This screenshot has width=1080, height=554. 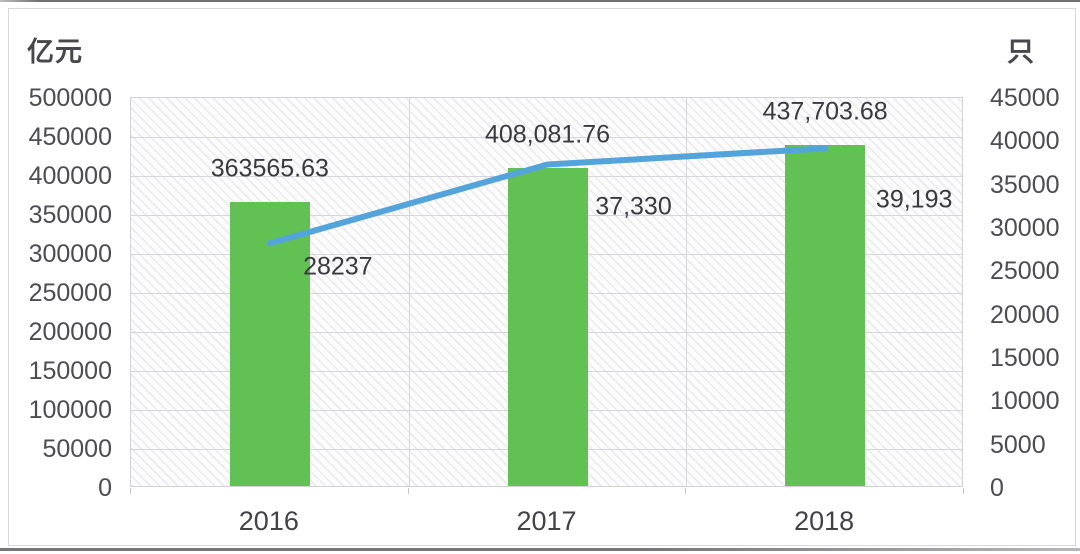 I want to click on bar-value-label: 363565.63, so click(x=269, y=168).